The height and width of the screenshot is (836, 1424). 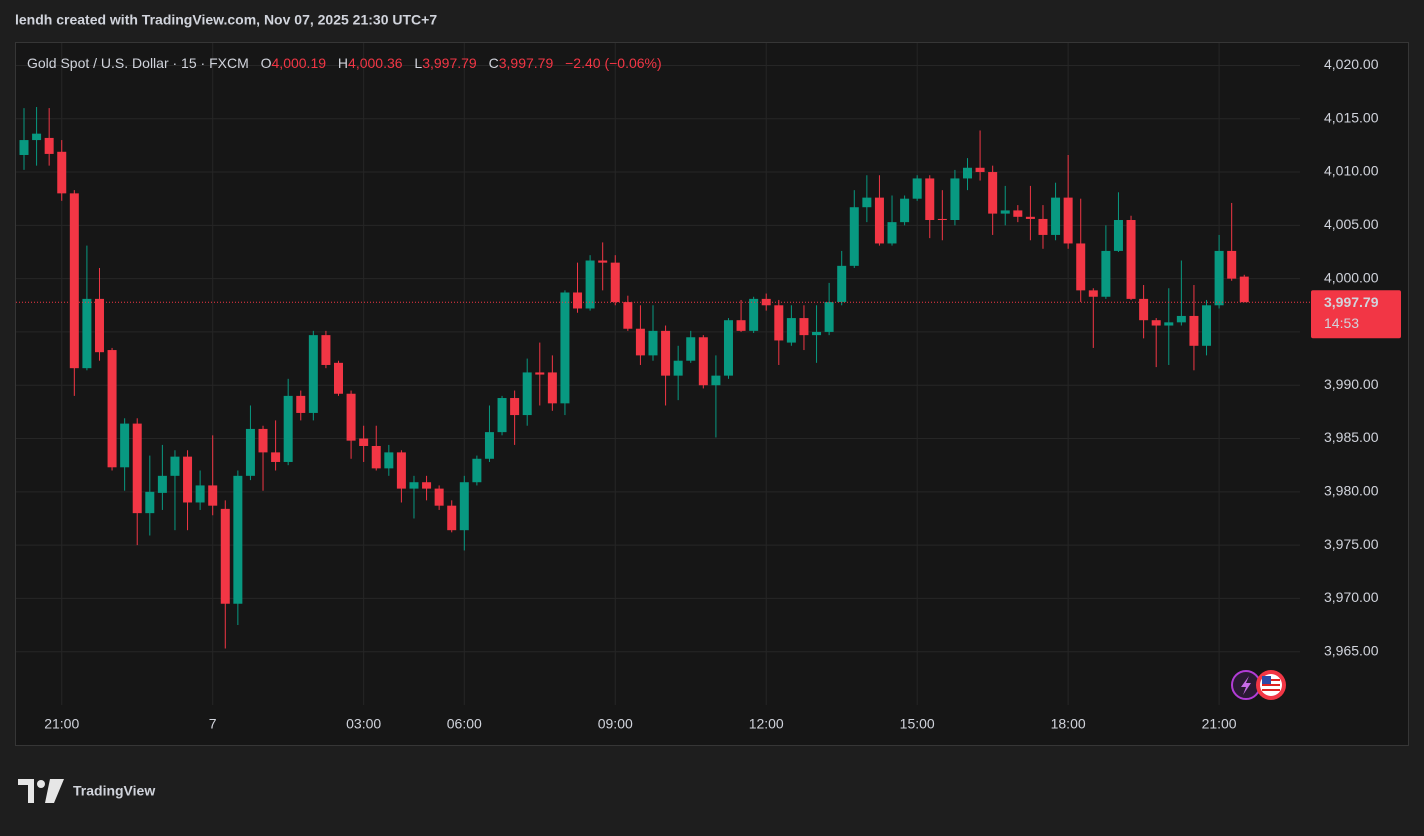 What do you see at coordinates (1351, 384) in the screenshot?
I see `y-tick-label: 3,990.00` at bounding box center [1351, 384].